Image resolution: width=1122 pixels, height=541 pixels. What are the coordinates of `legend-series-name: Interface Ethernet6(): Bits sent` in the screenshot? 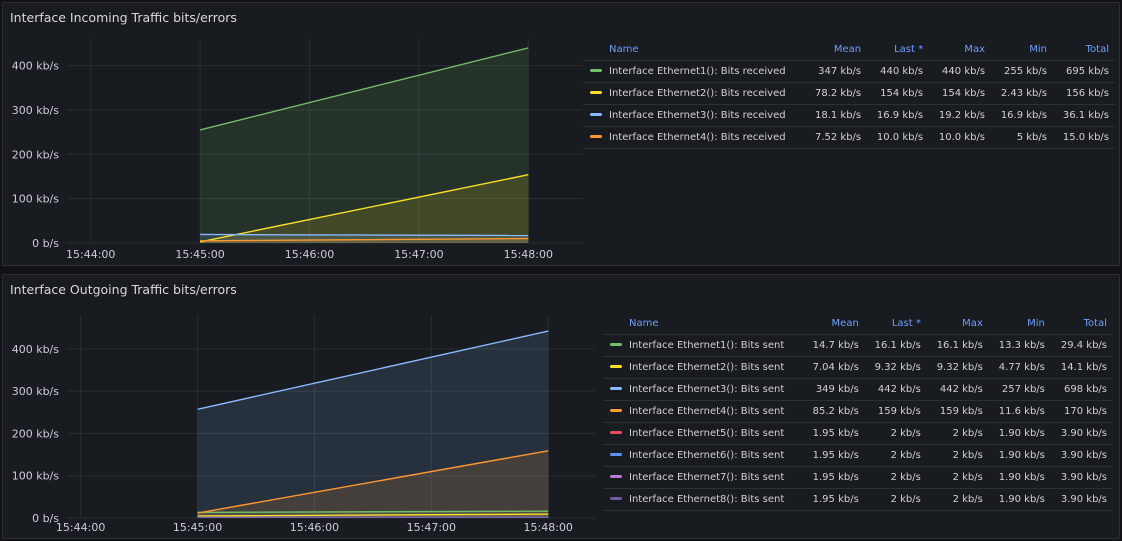 It's located at (703, 455).